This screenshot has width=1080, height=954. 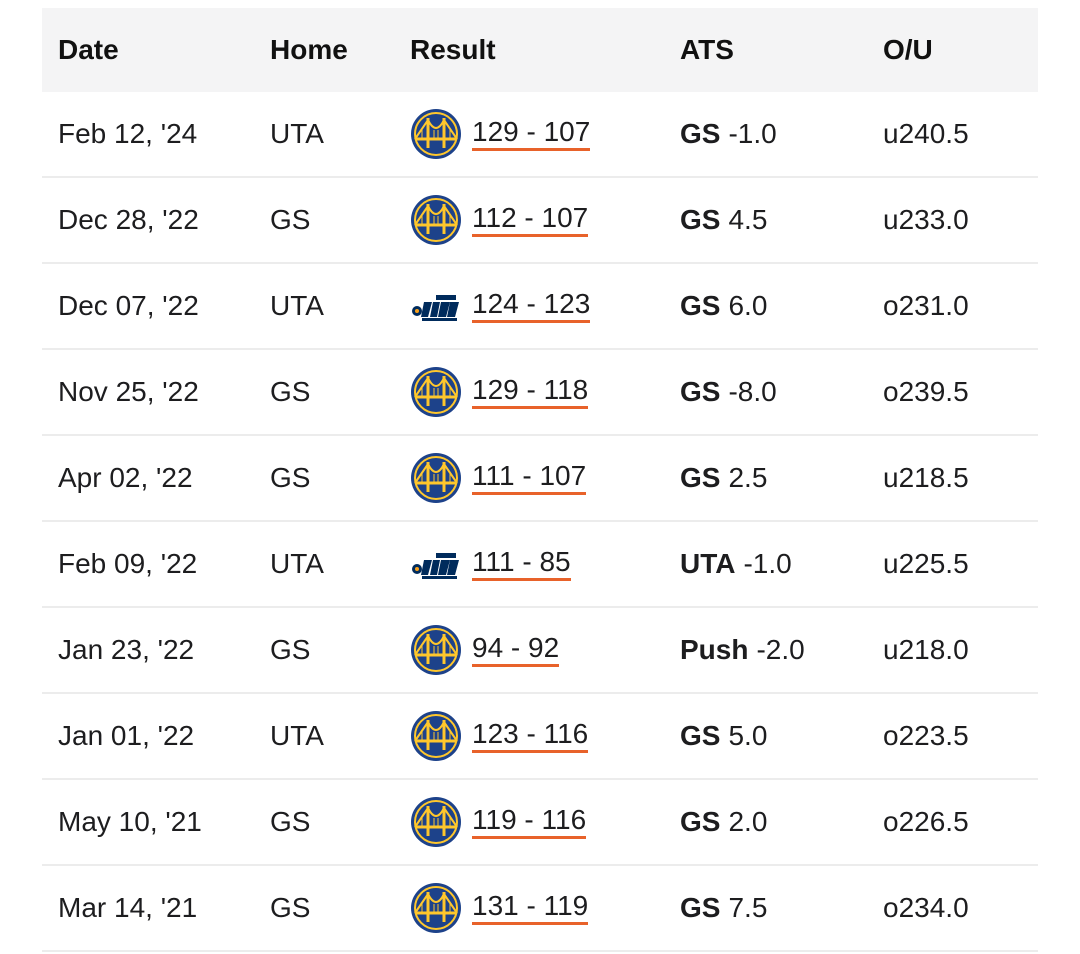 I want to click on column-header-date: Date, so click(x=88, y=49).